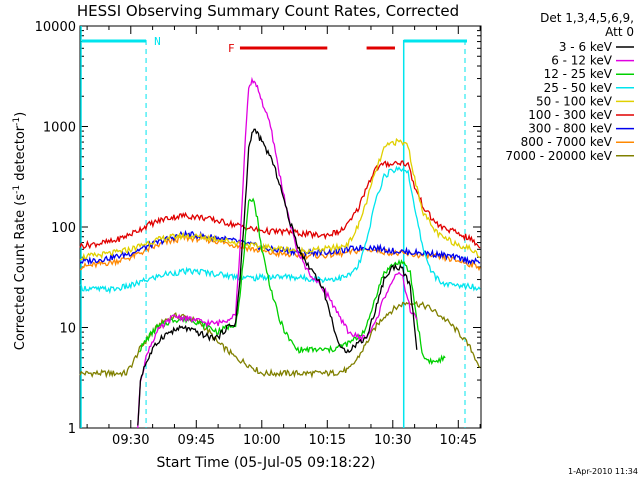  Describe the element at coordinates (586, 47) in the screenshot. I see `legend-entry-label: 3 - 6 keV` at that location.